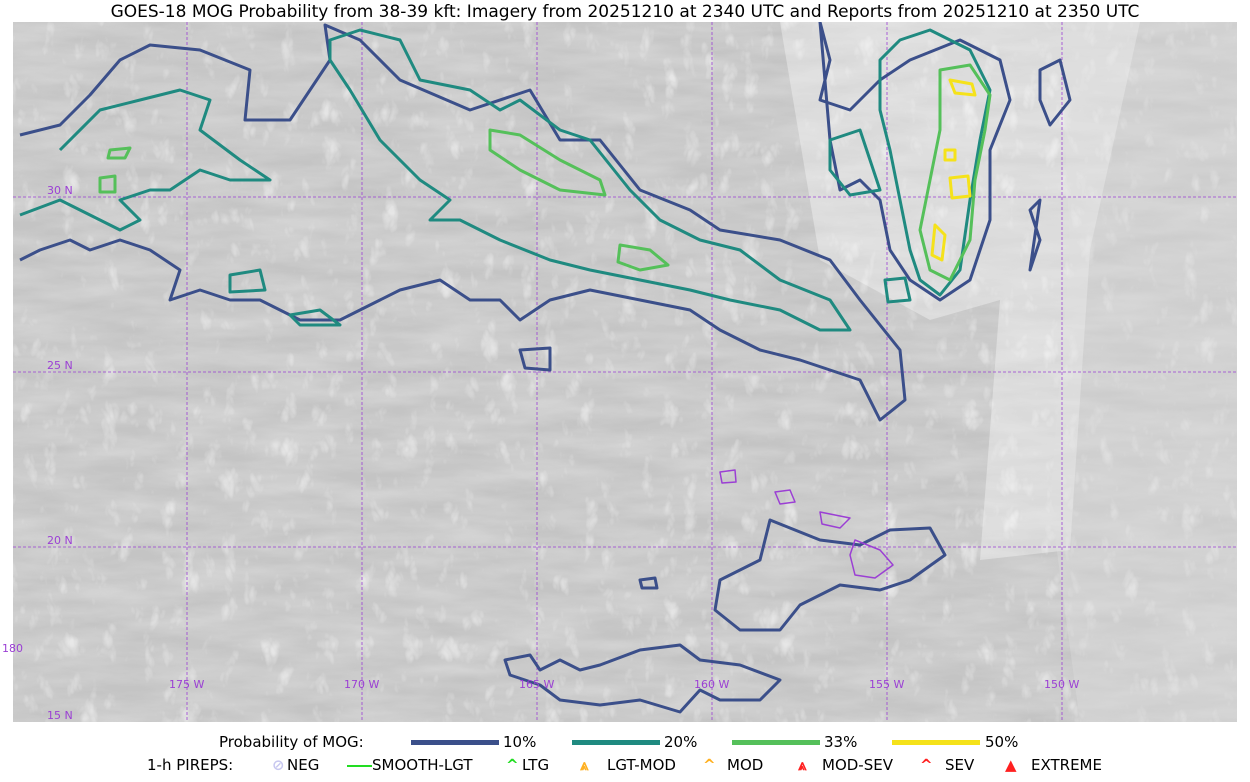 Image resolution: width=1250 pixels, height=782 pixels. I want to click on line-icon, so click(359, 766).